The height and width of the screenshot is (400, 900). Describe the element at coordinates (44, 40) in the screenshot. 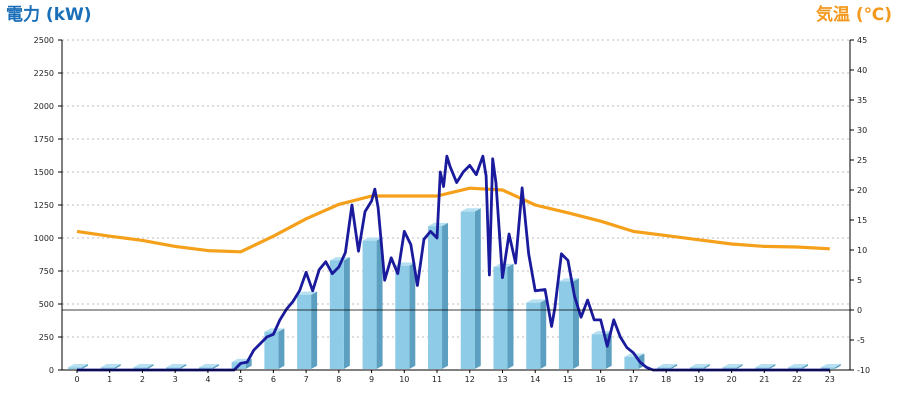

I see `left-tick-label: 2500` at that location.